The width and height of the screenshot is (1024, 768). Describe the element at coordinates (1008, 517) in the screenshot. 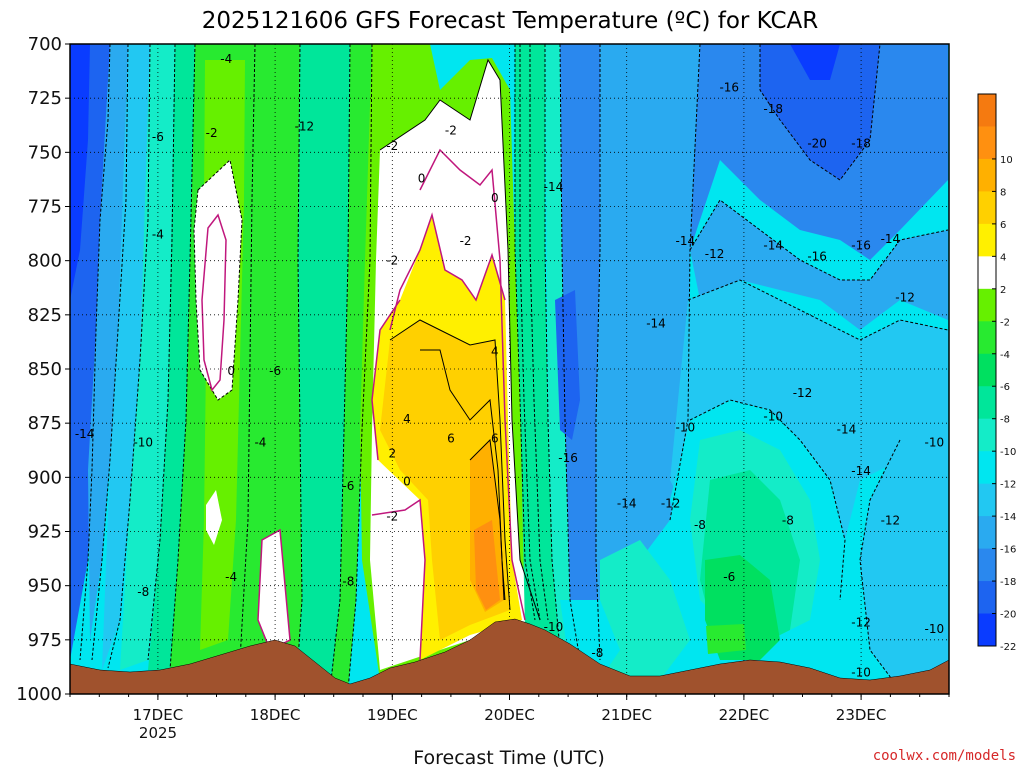

I see `colorbar-tick-label: -14` at that location.